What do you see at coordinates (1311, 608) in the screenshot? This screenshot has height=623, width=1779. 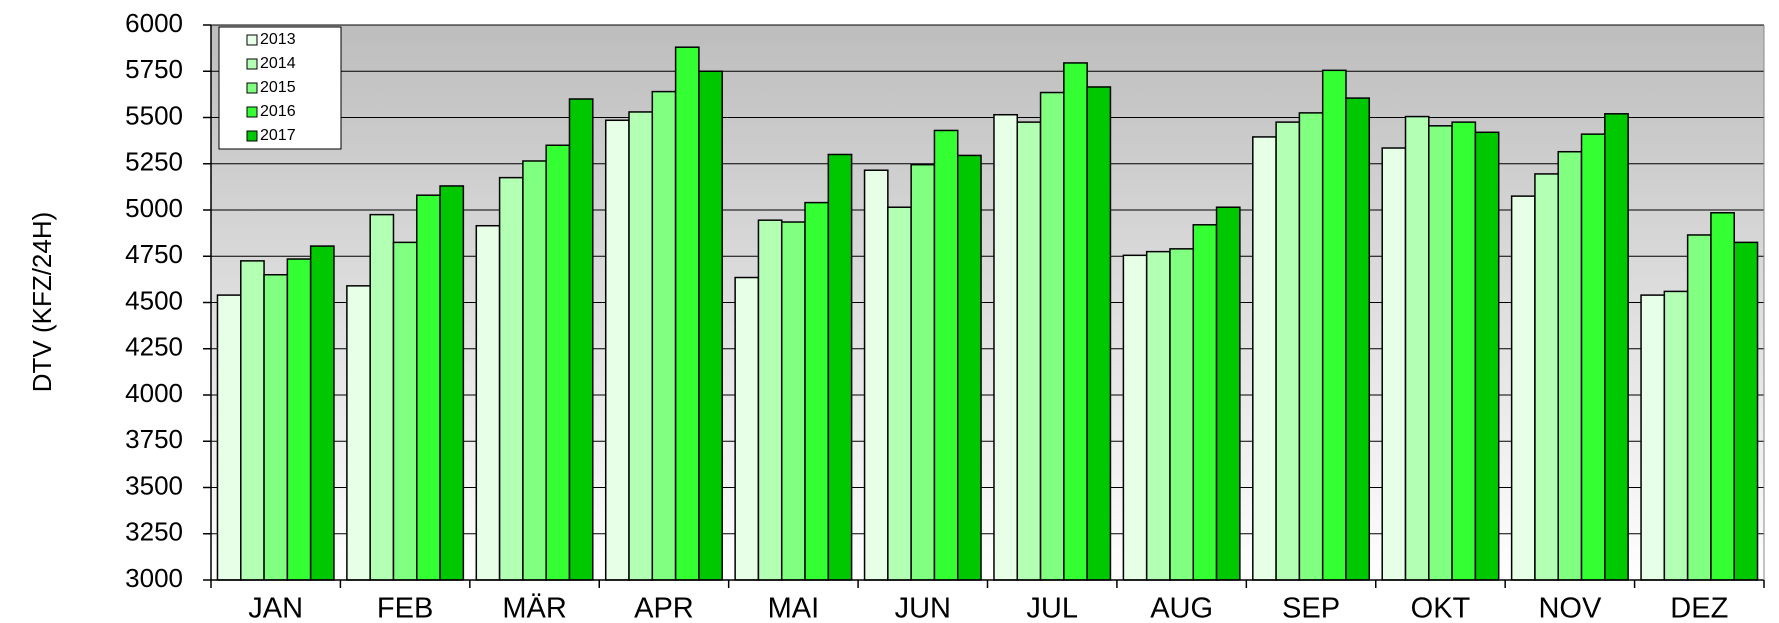 I see `x-tick-label: SEP` at bounding box center [1311, 608].